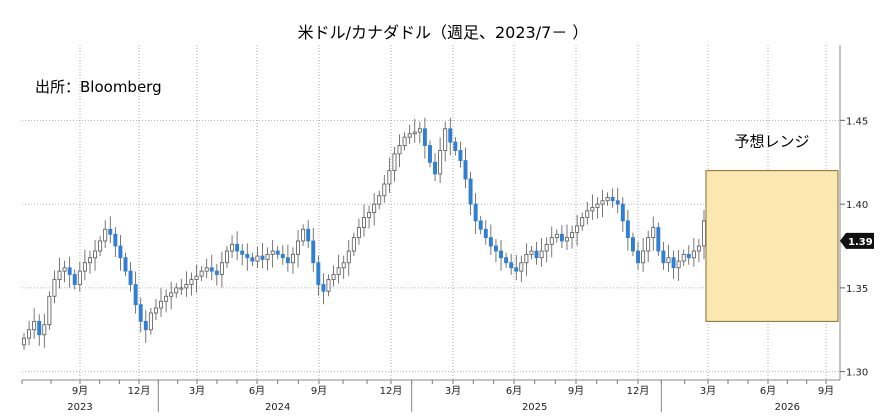  Describe the element at coordinates (277, 407) in the screenshot. I see `x-year-label: 2024` at that location.